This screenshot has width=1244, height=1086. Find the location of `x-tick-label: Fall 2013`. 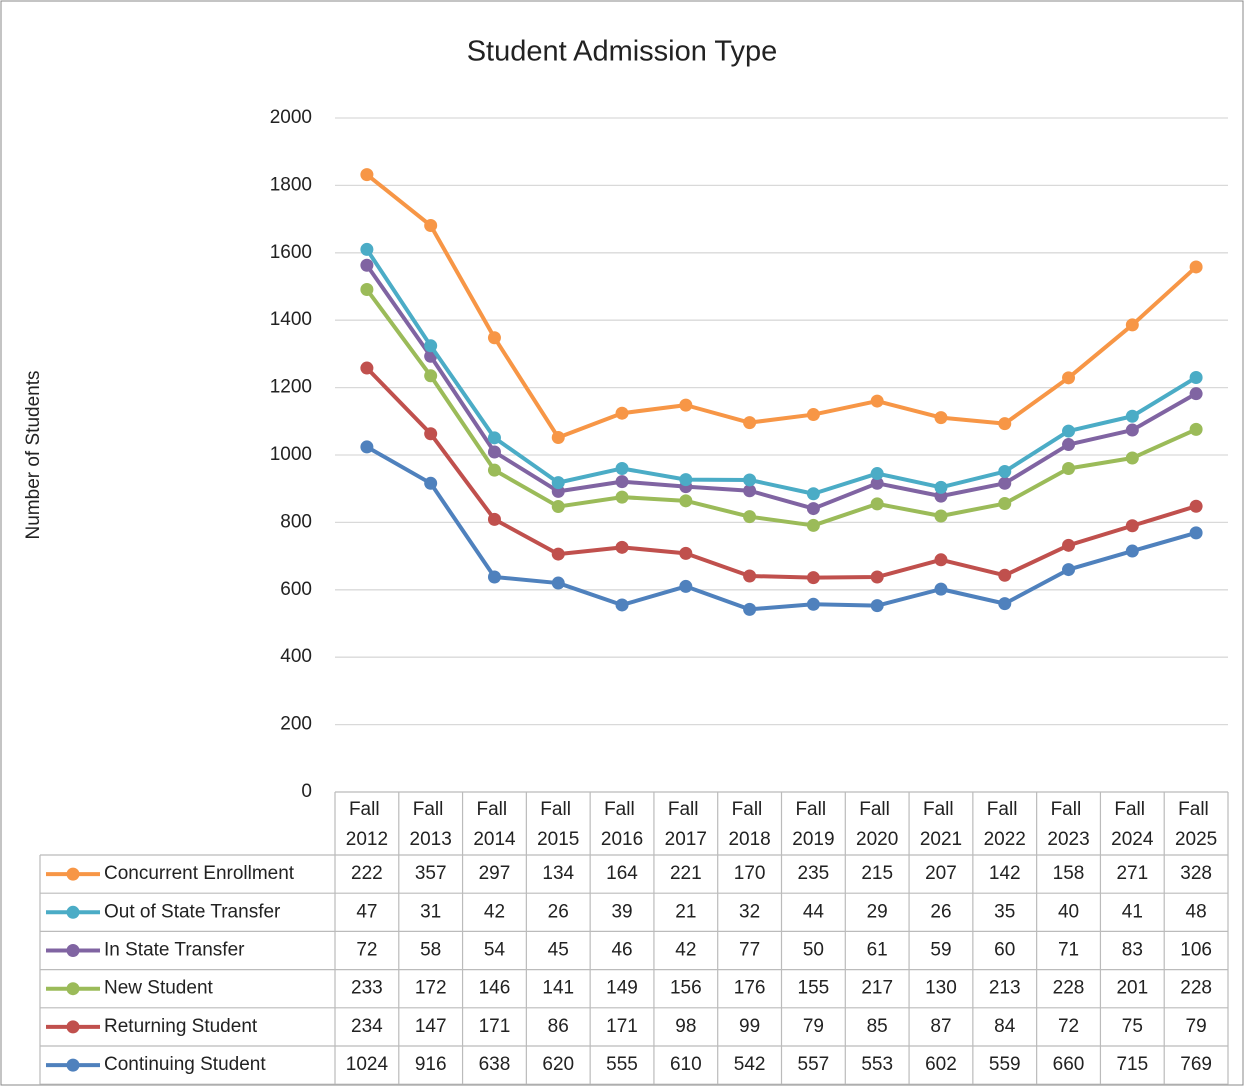

x-tick-label: Fall 2013 is located at coordinates (431, 824).